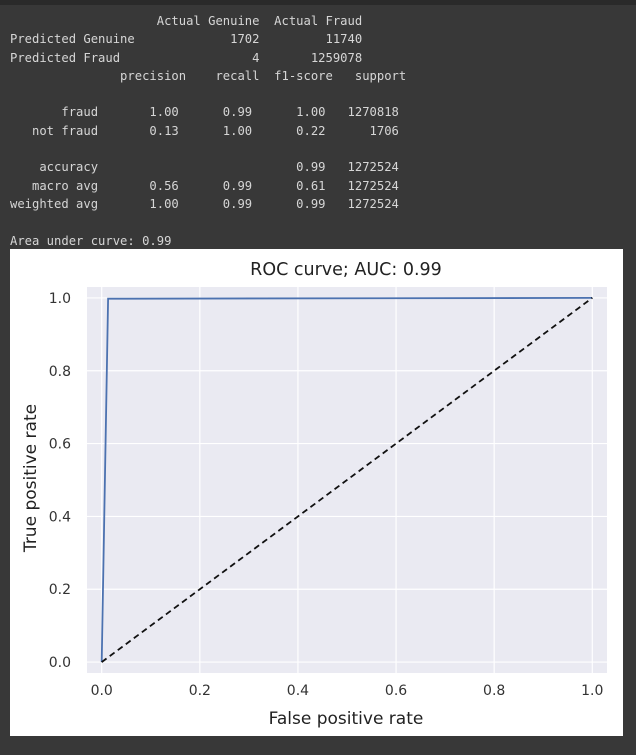 This screenshot has width=636, height=755. What do you see at coordinates (592, 691) in the screenshot?
I see `x-tick-label: 1.0` at bounding box center [592, 691].